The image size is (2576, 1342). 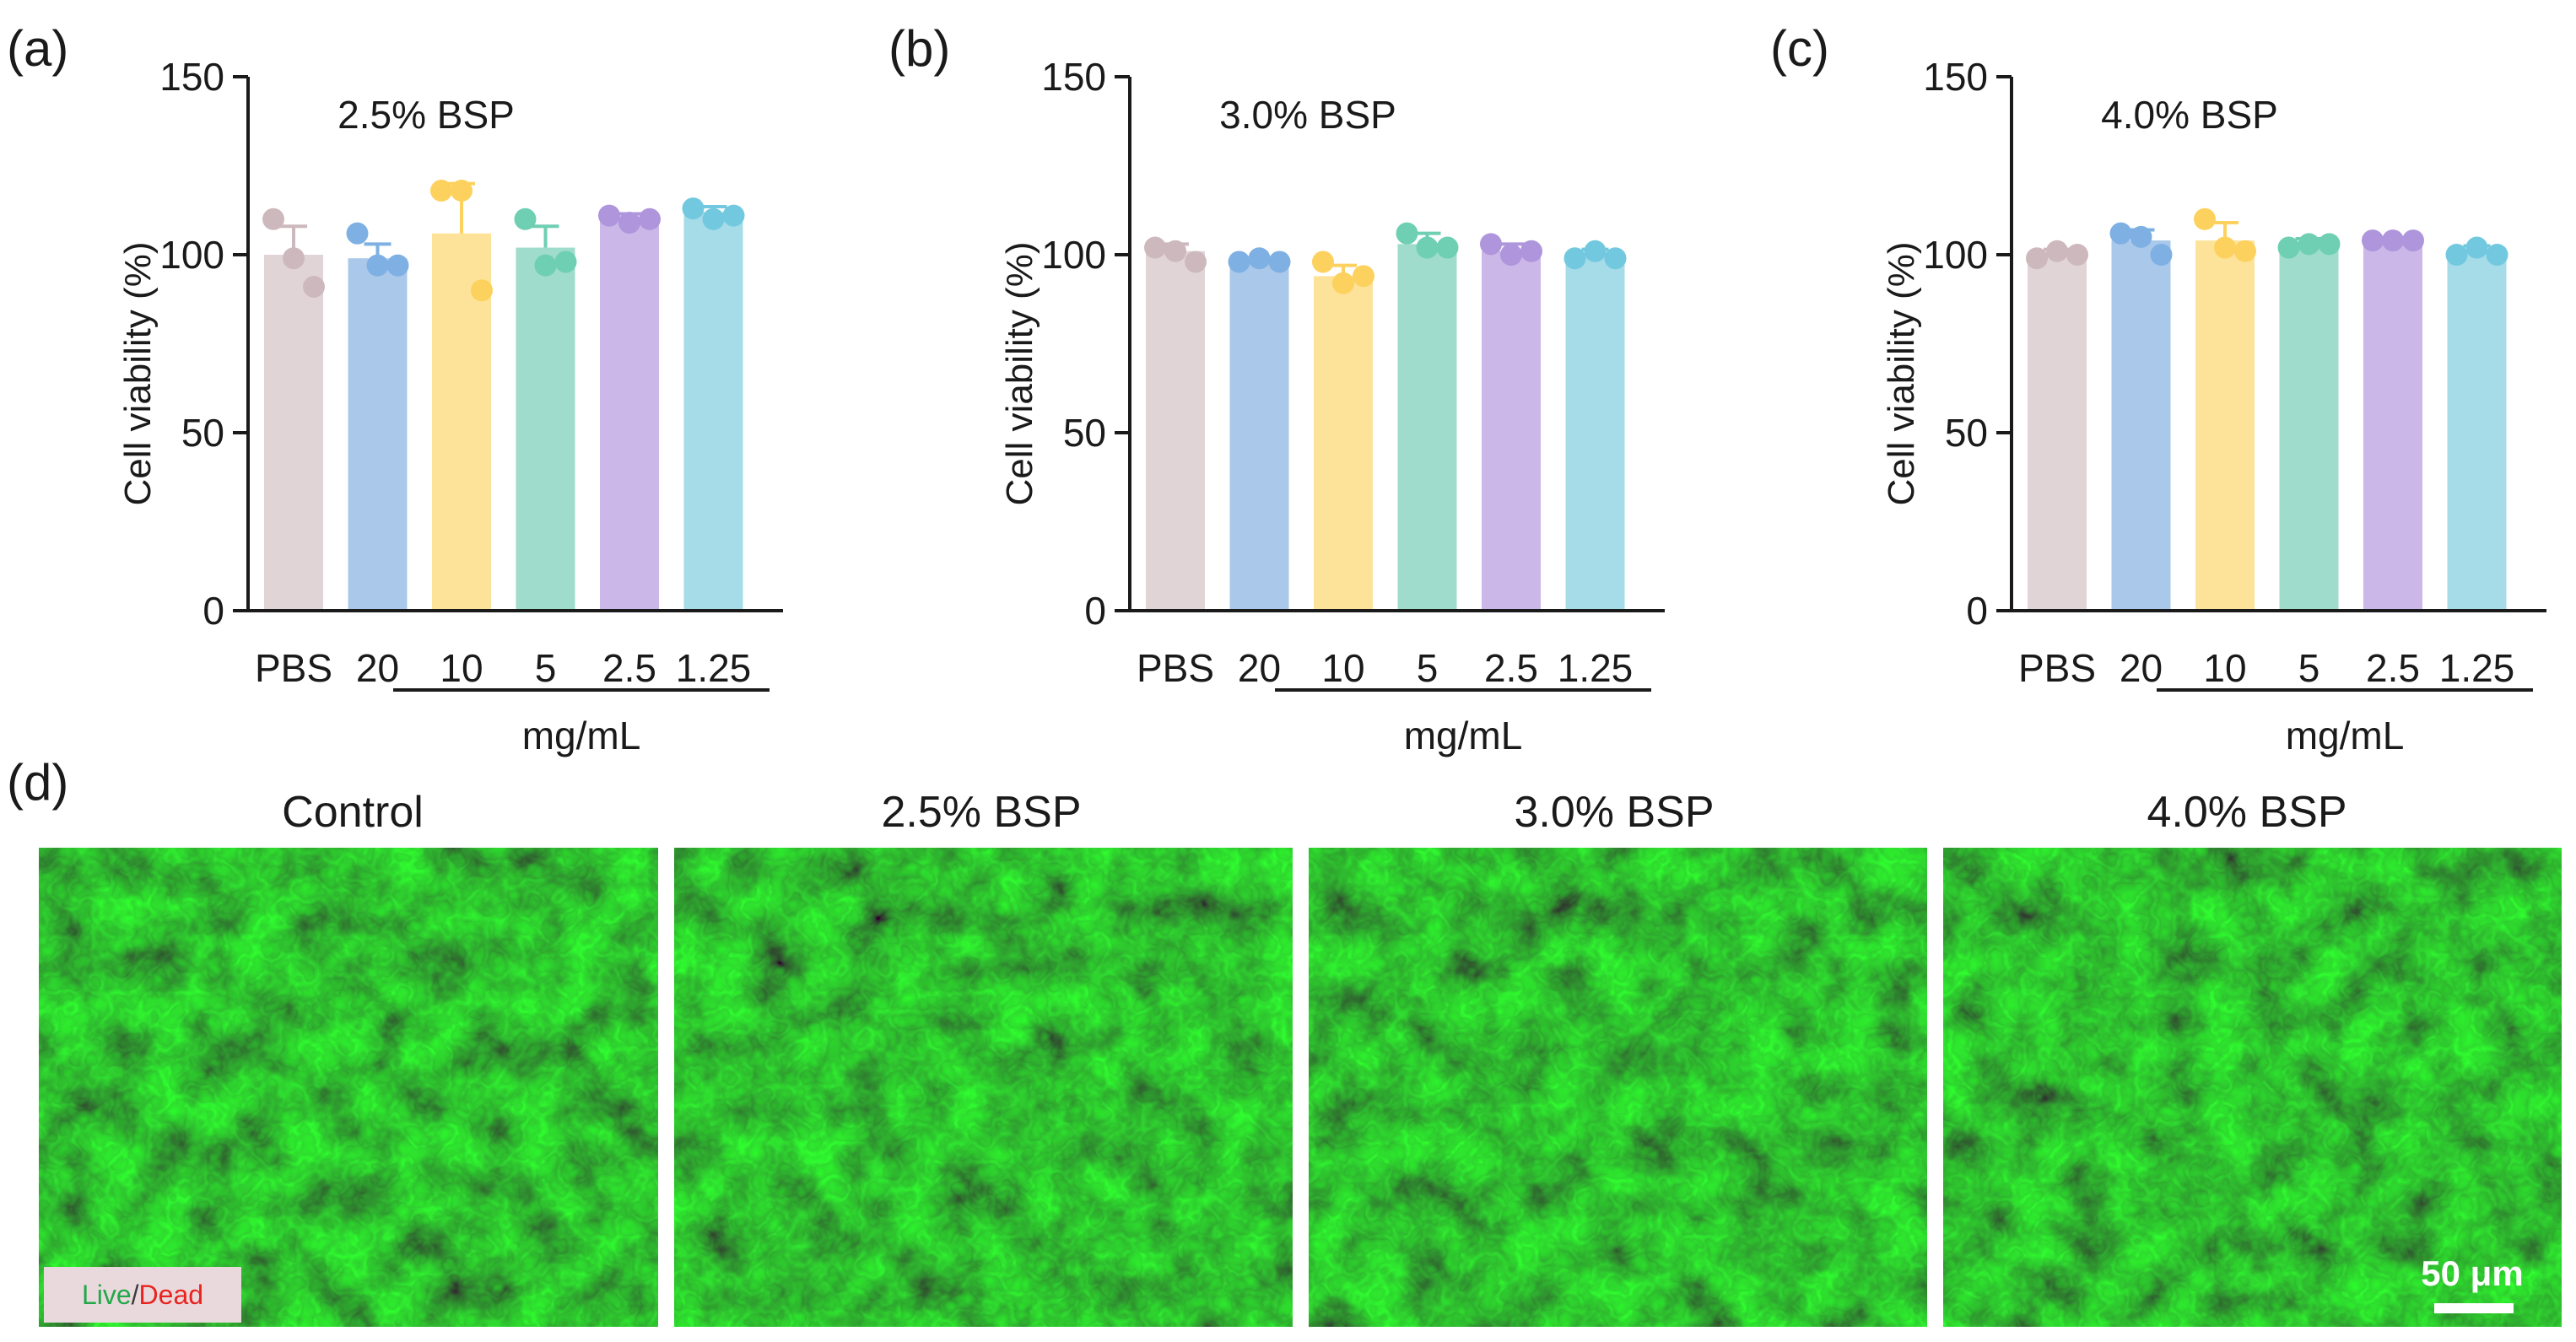 I want to click on live-dead-legend: Live/Dead, so click(x=142, y=1295).